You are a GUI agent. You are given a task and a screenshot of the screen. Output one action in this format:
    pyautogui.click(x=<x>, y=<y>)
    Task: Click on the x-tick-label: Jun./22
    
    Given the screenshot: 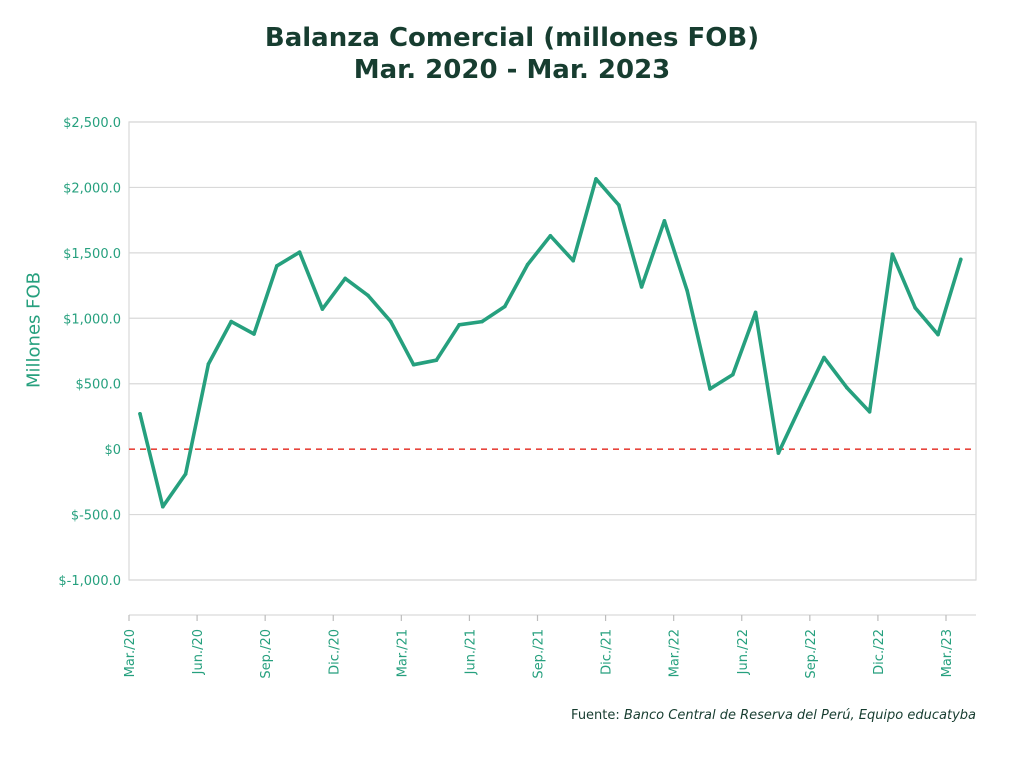 What is the action you would take?
    pyautogui.click(x=743, y=652)
    